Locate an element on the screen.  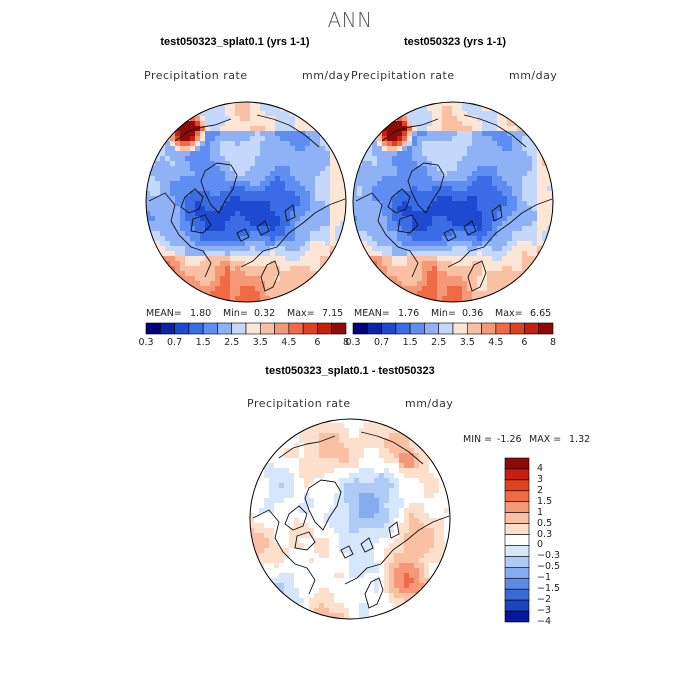
panel2-map-border is located at coordinates (453, 202).